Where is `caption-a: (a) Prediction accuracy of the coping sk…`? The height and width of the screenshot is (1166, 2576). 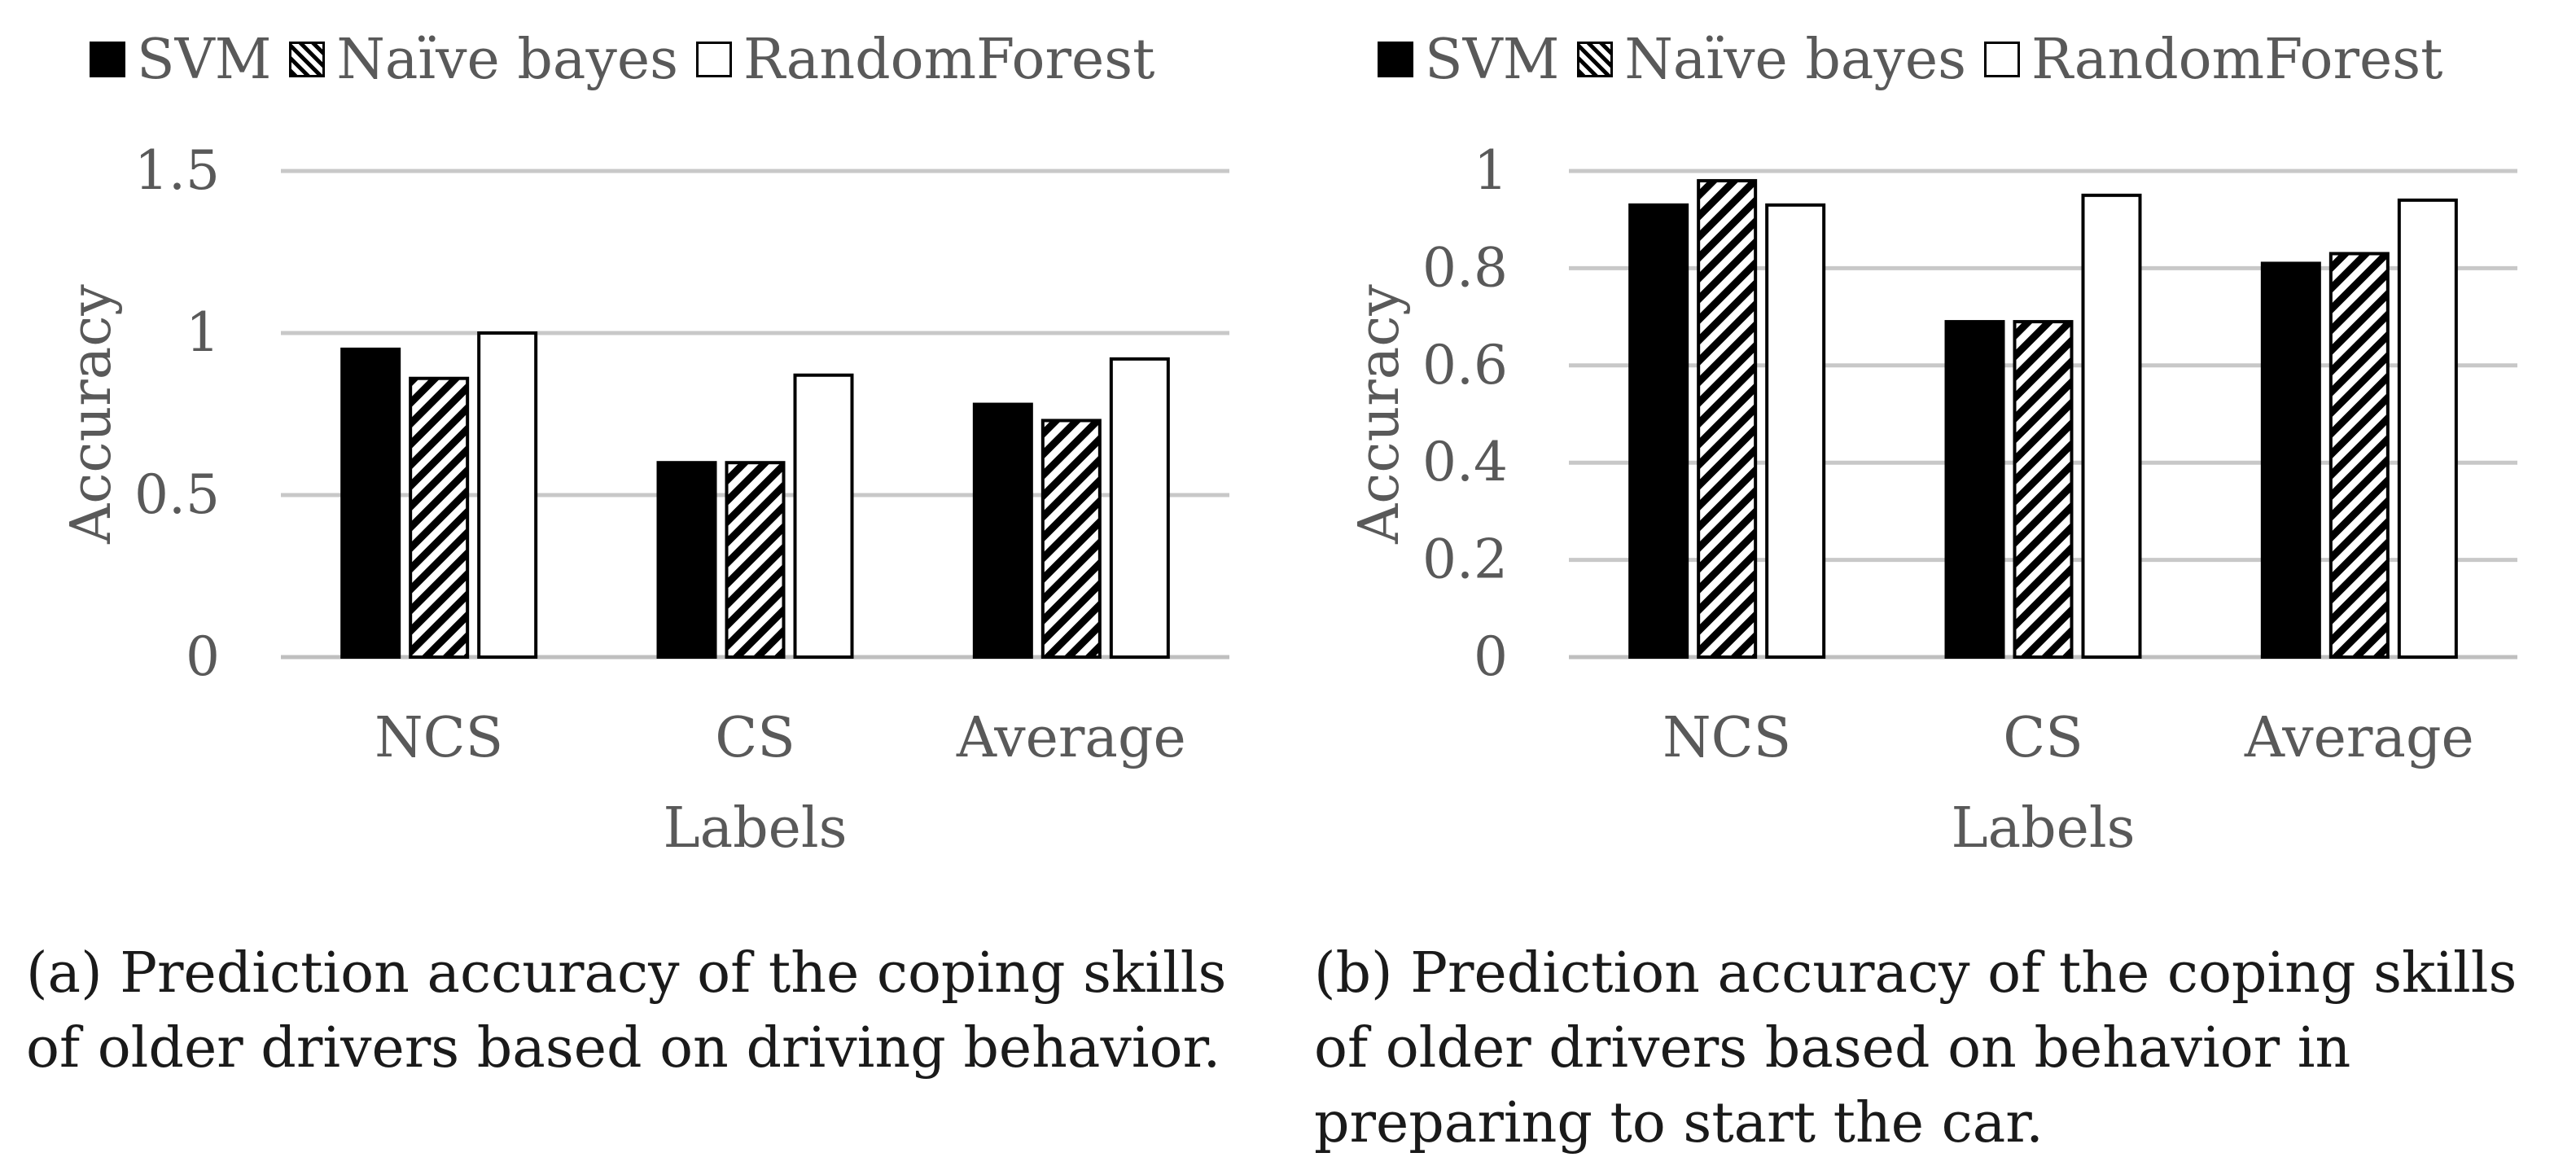
caption-a: (a) Prediction accuracy of the coping sk… is located at coordinates (626, 1011).